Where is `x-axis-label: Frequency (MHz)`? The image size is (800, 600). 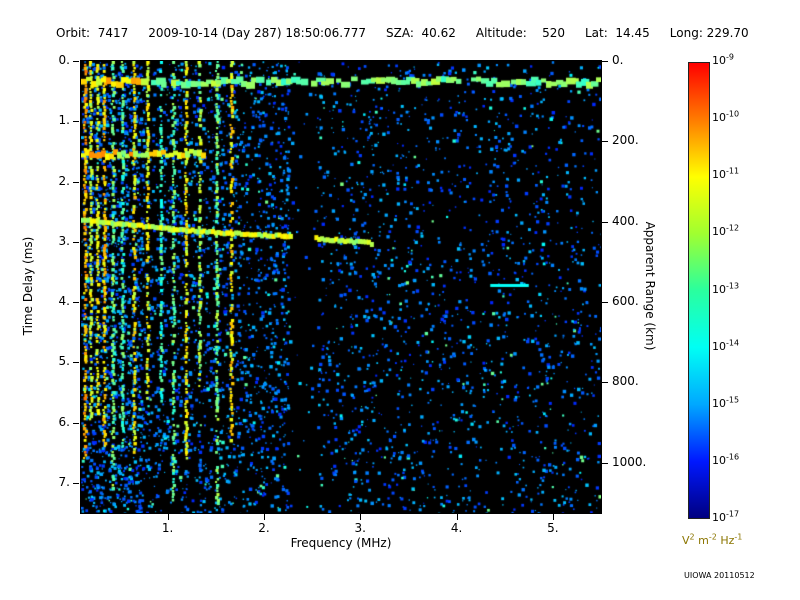 x-axis-label: Frequency (MHz) is located at coordinates (341, 543).